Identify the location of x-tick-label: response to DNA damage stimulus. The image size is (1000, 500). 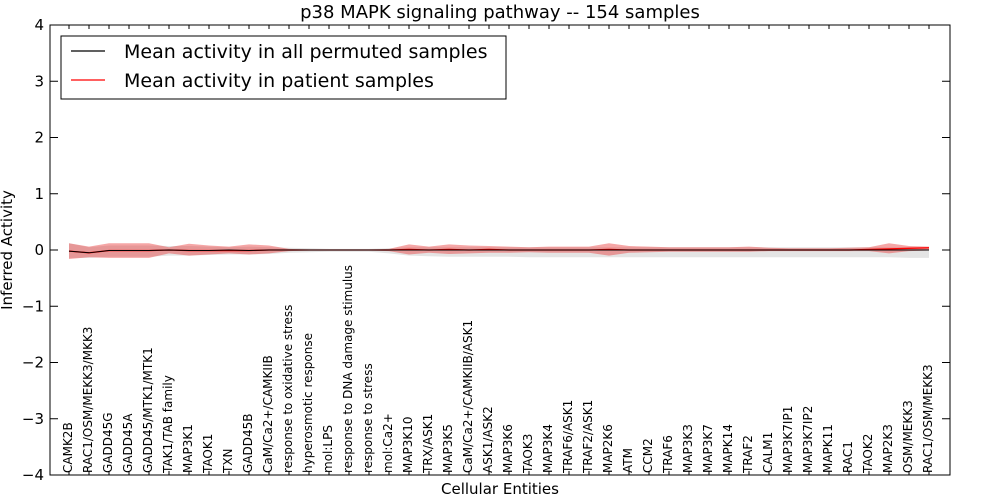
(348, 369).